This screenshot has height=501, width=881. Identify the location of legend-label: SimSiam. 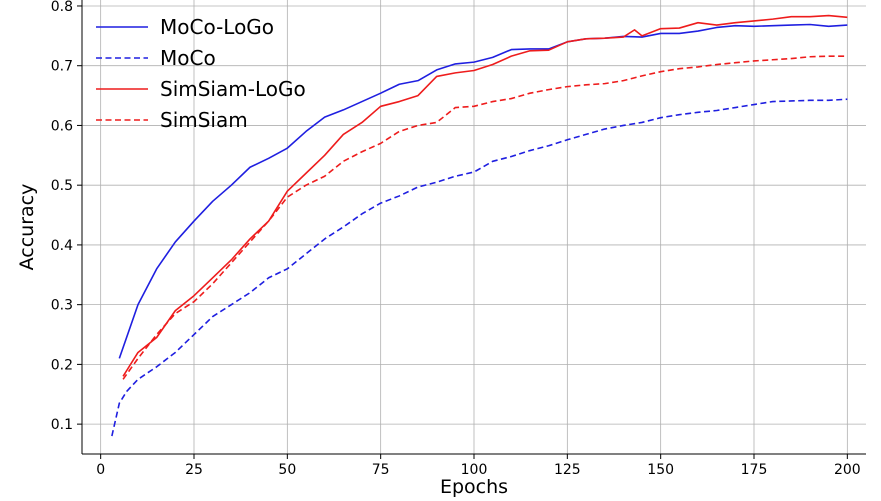
(204, 120).